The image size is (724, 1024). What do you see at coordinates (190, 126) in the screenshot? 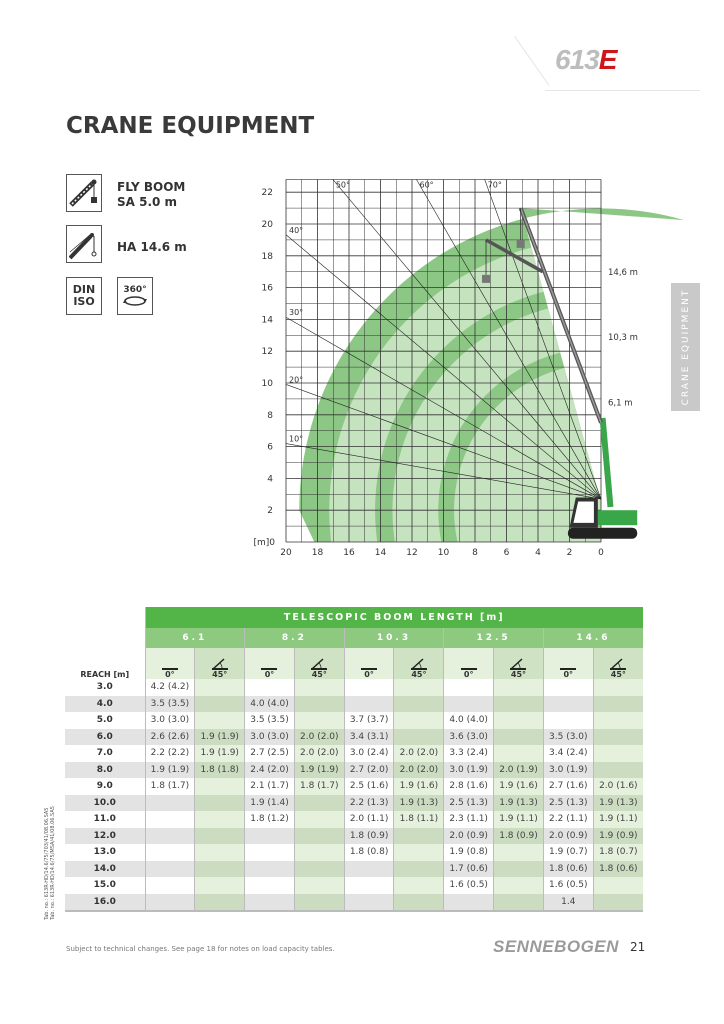
I see `page-title: CRANE EQUIPMENT` at bounding box center [190, 126].